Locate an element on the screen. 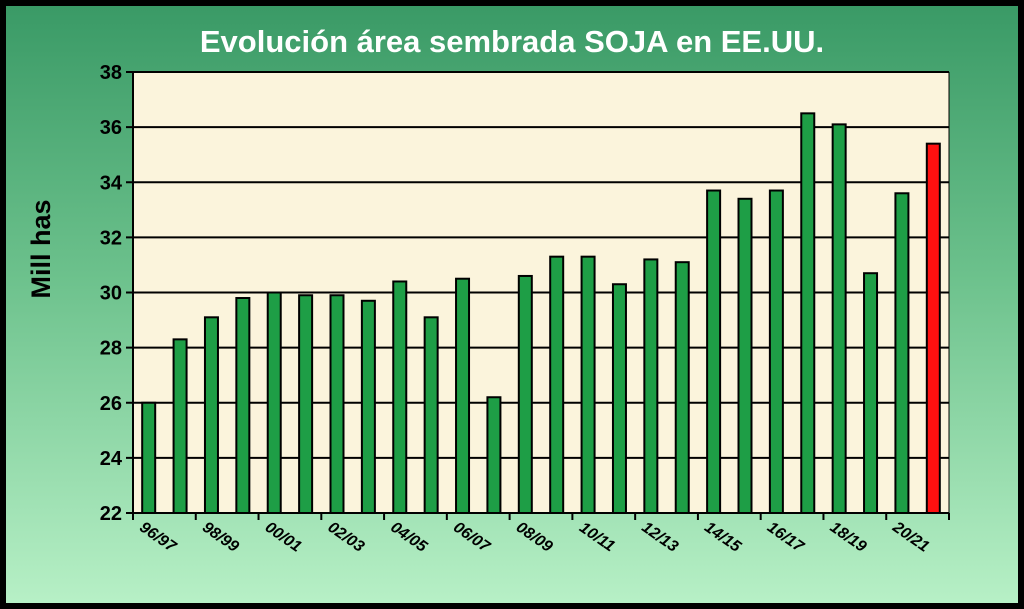  y-tick-label: 30 is located at coordinates (111, 294).